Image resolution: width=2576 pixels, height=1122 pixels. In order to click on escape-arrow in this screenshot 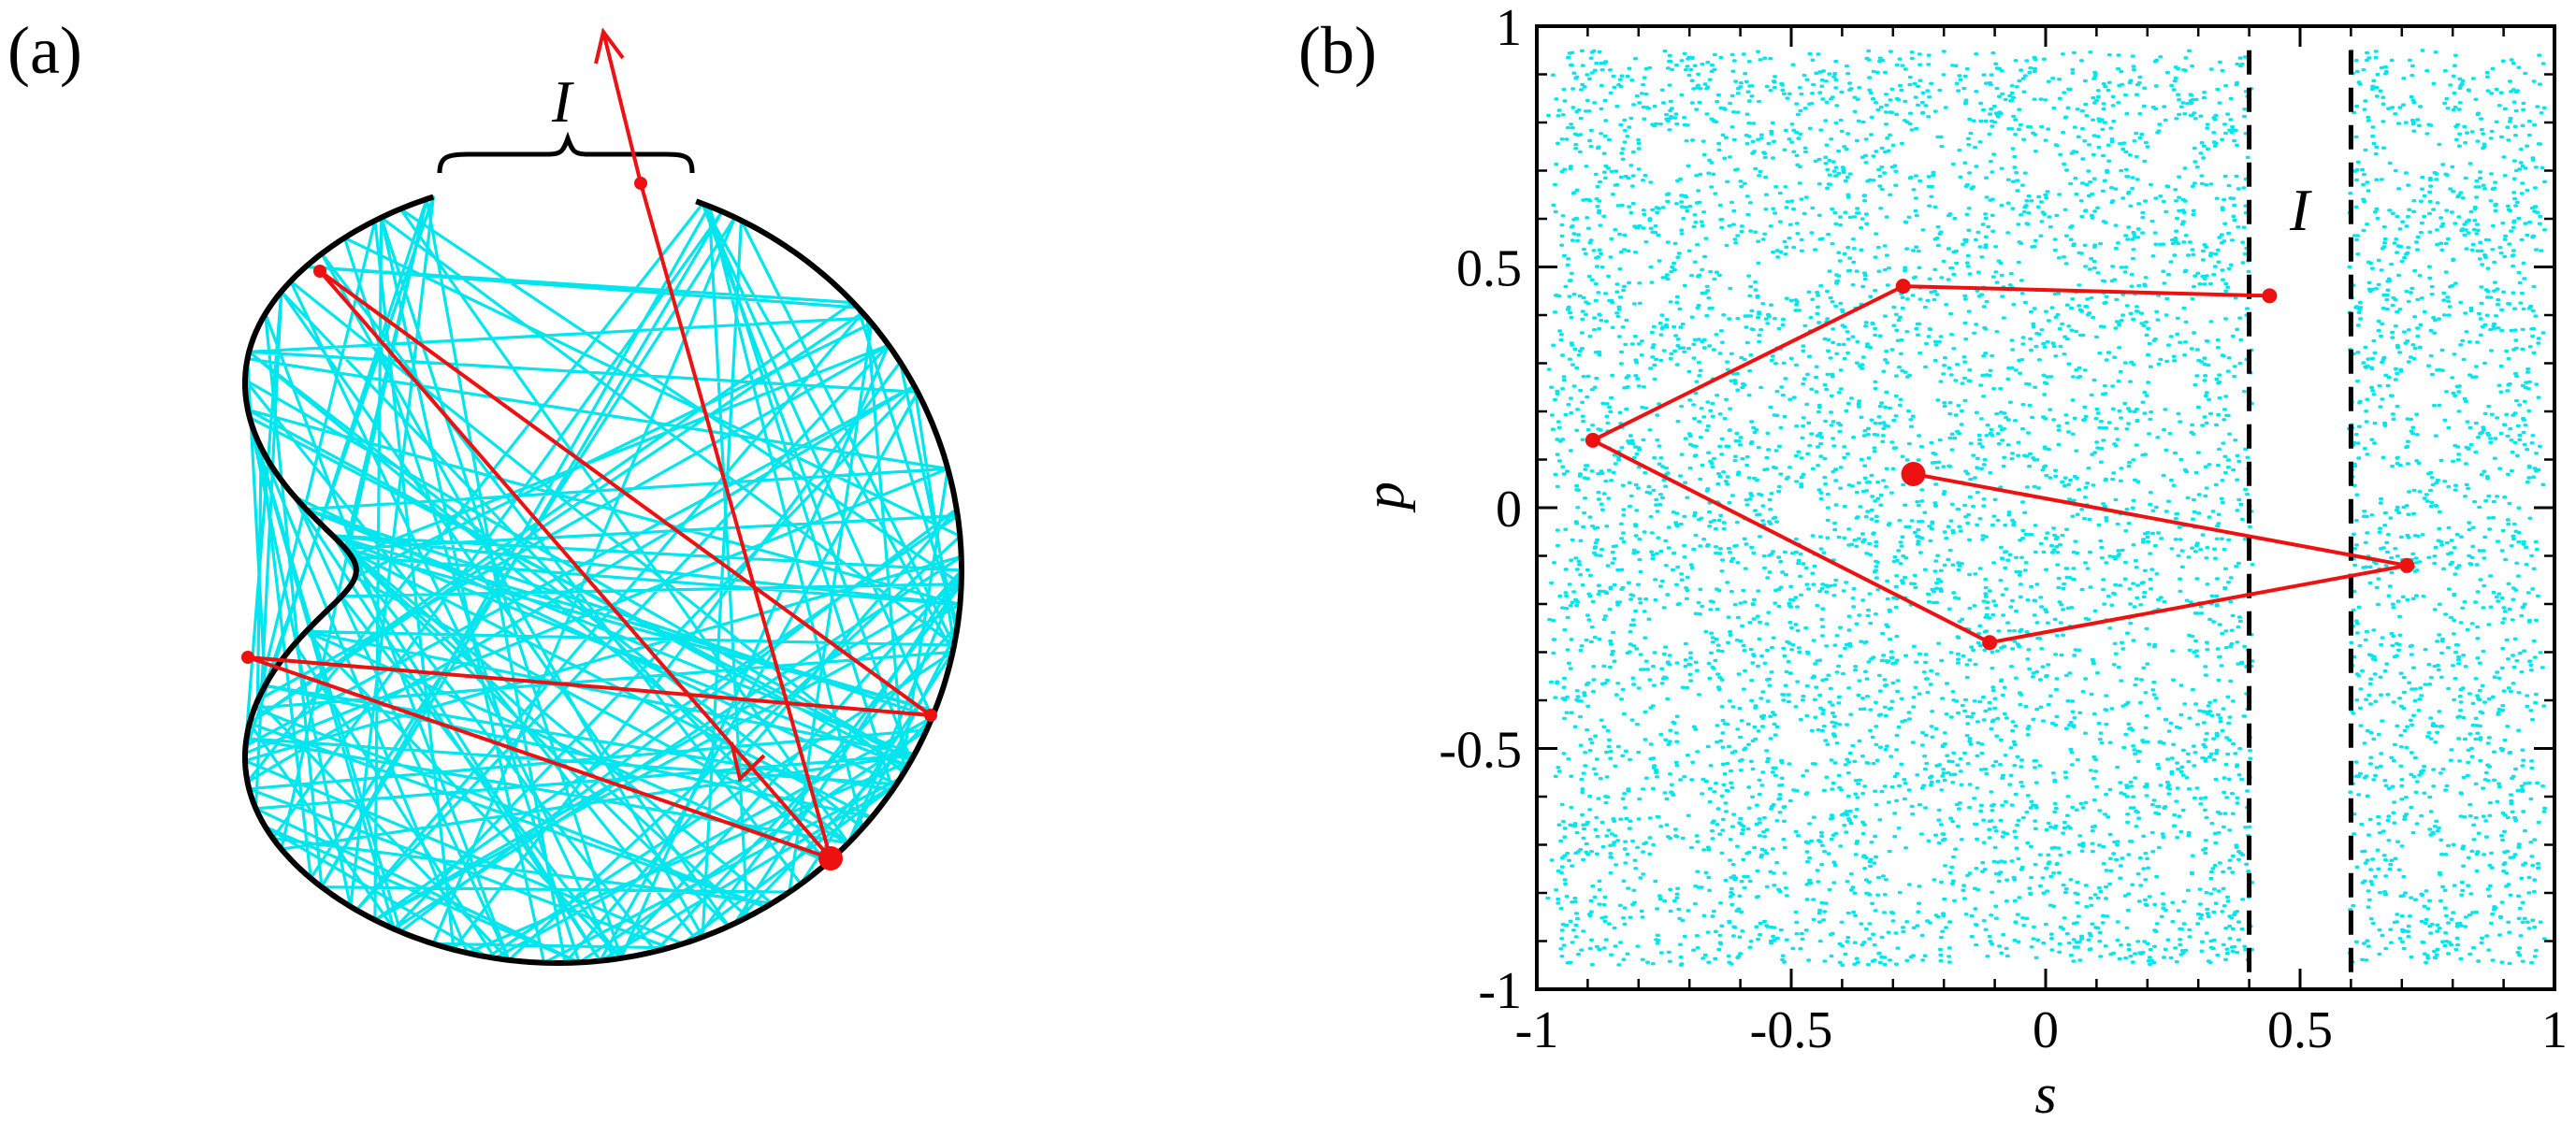, I will do `click(609, 46)`.